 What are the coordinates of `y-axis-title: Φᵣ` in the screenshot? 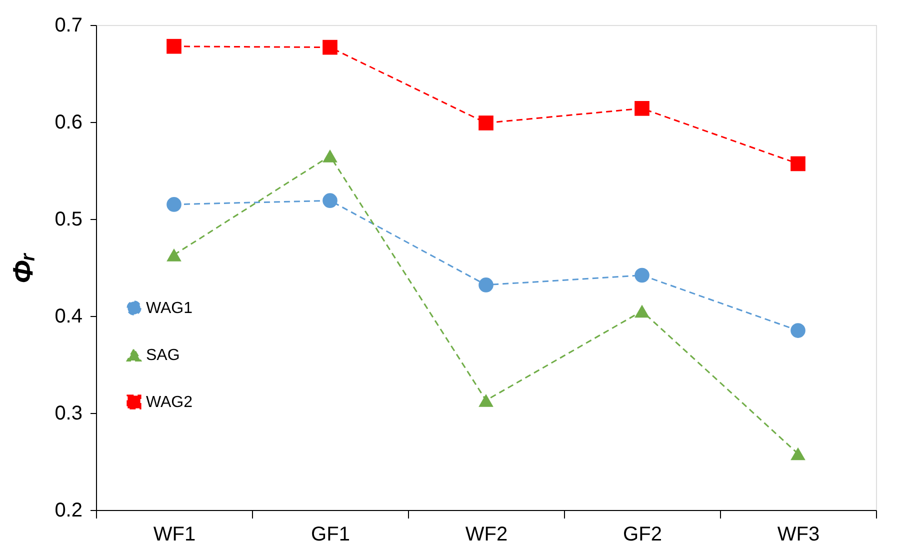 It's located at (23, 268).